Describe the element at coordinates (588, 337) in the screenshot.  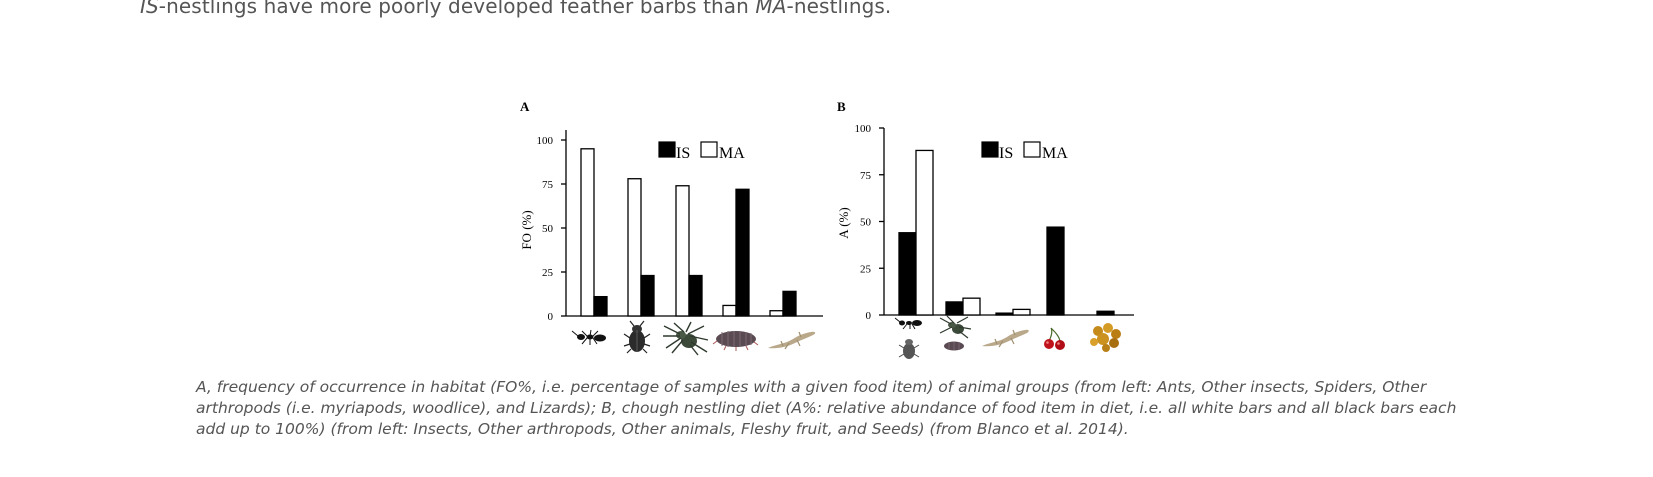
I see `ant-icon` at that location.